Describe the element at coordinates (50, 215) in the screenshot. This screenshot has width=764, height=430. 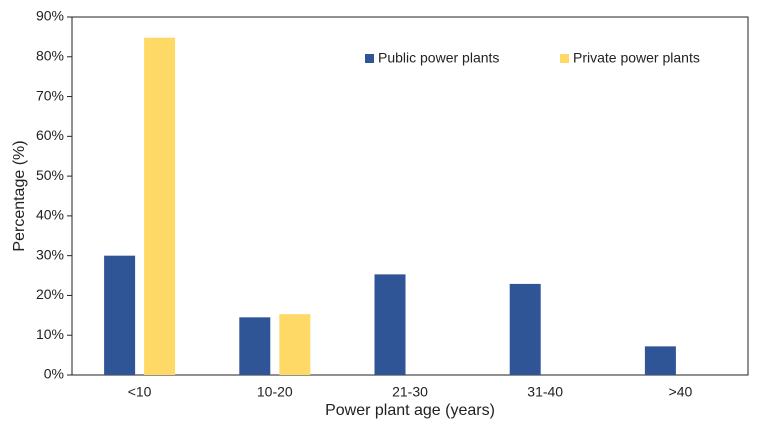
I see `y-tick-label: 40%` at that location.